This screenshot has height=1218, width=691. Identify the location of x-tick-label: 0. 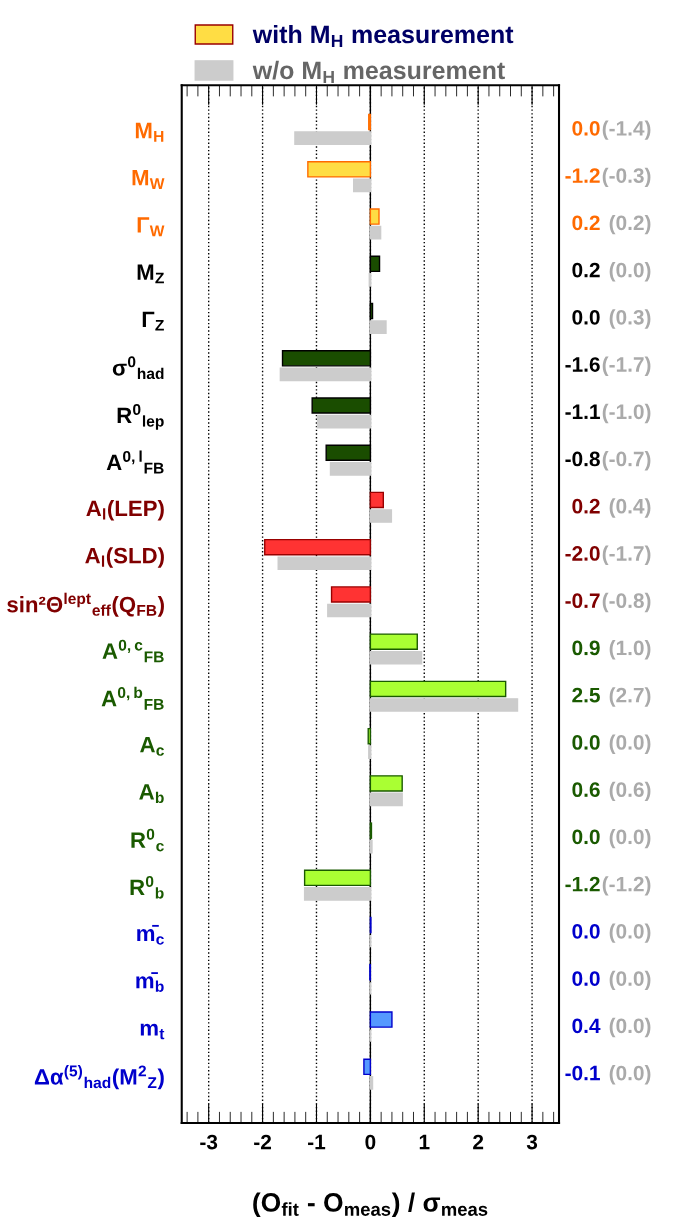
(370, 1142).